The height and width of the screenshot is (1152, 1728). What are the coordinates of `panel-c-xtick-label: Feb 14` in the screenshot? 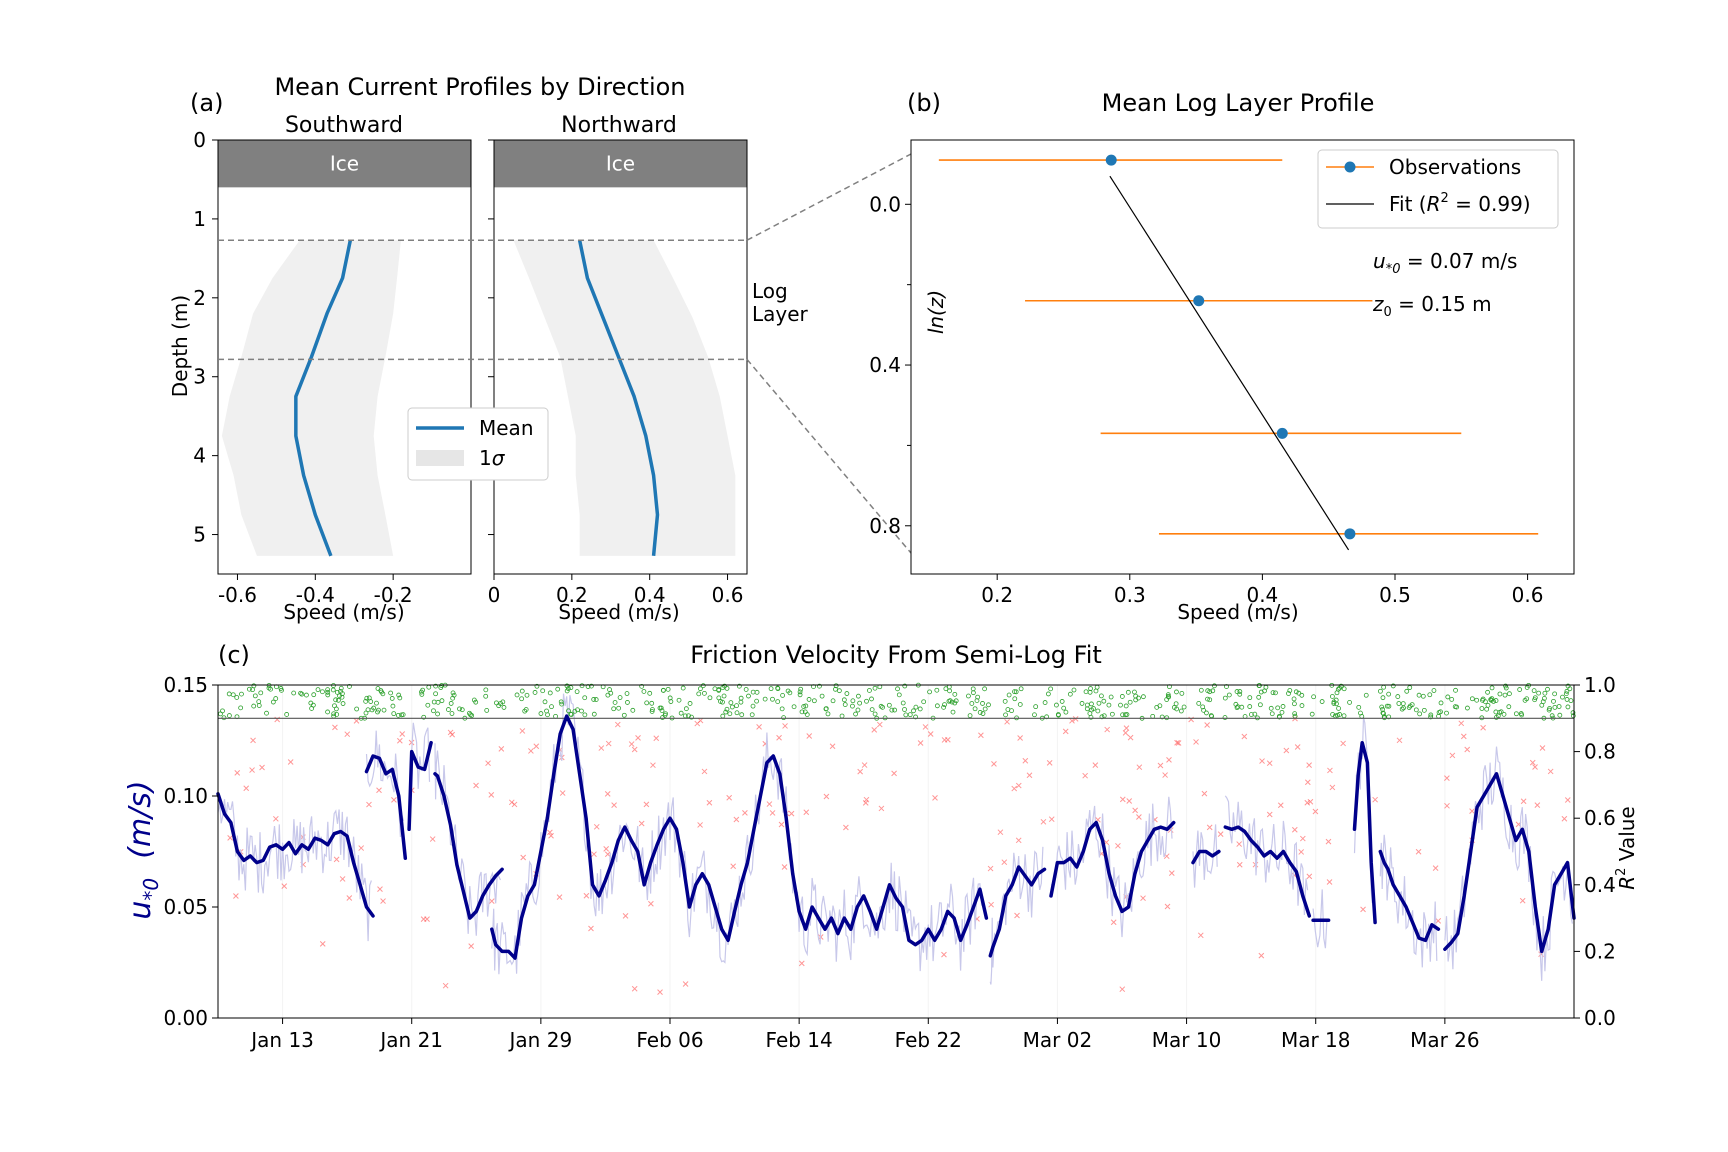 It's located at (799, 1040).